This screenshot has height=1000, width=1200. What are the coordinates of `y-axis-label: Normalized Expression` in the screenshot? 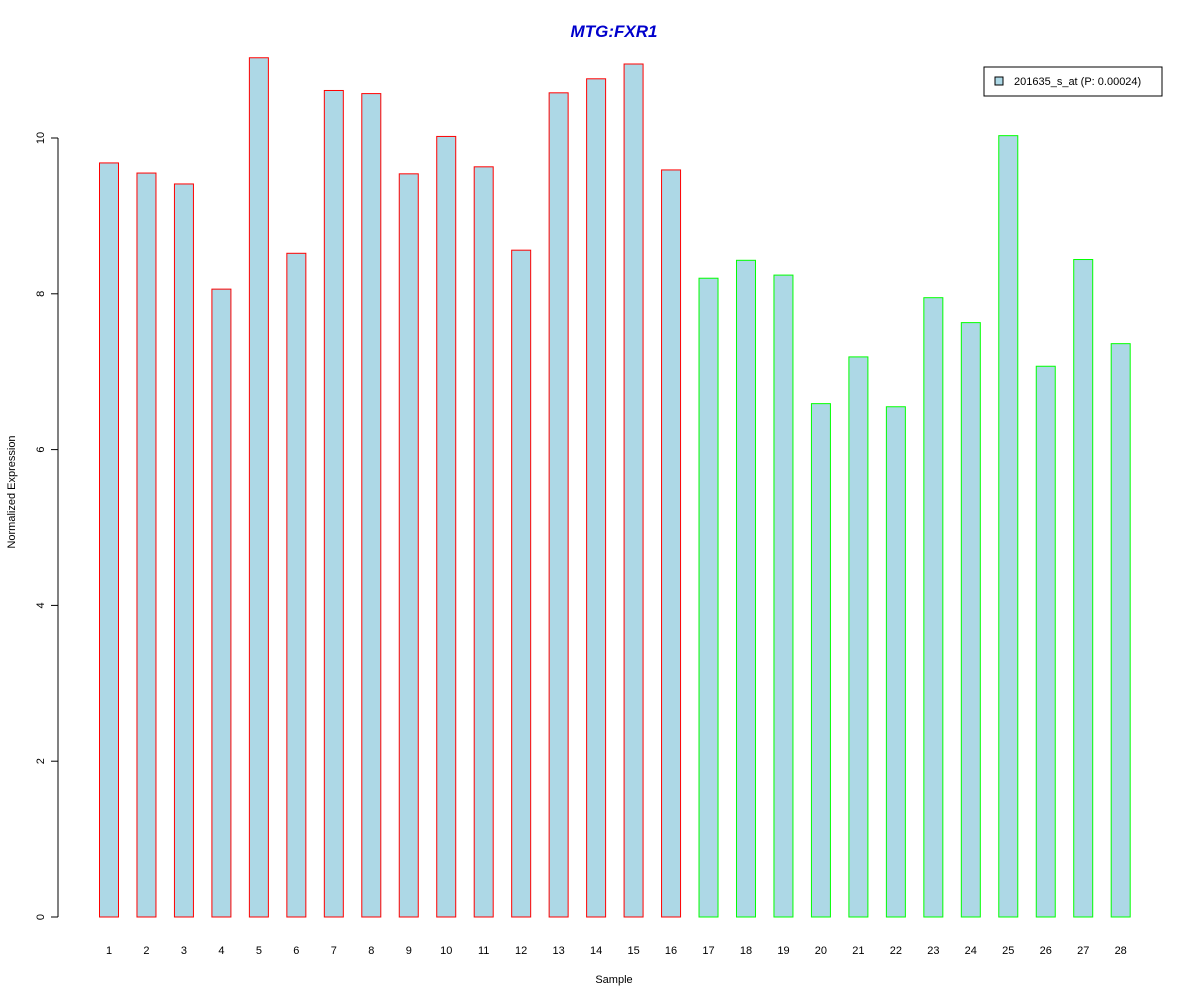 It's located at (12, 491).